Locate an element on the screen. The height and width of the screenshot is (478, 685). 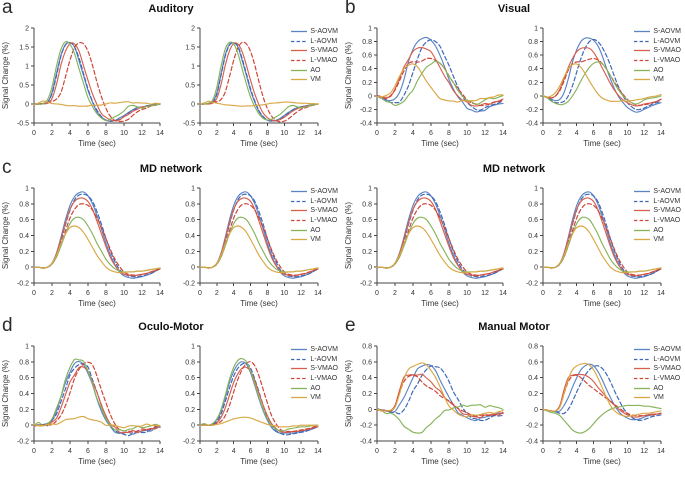
y-tick-label: 0 is located at coordinates (193, 105).